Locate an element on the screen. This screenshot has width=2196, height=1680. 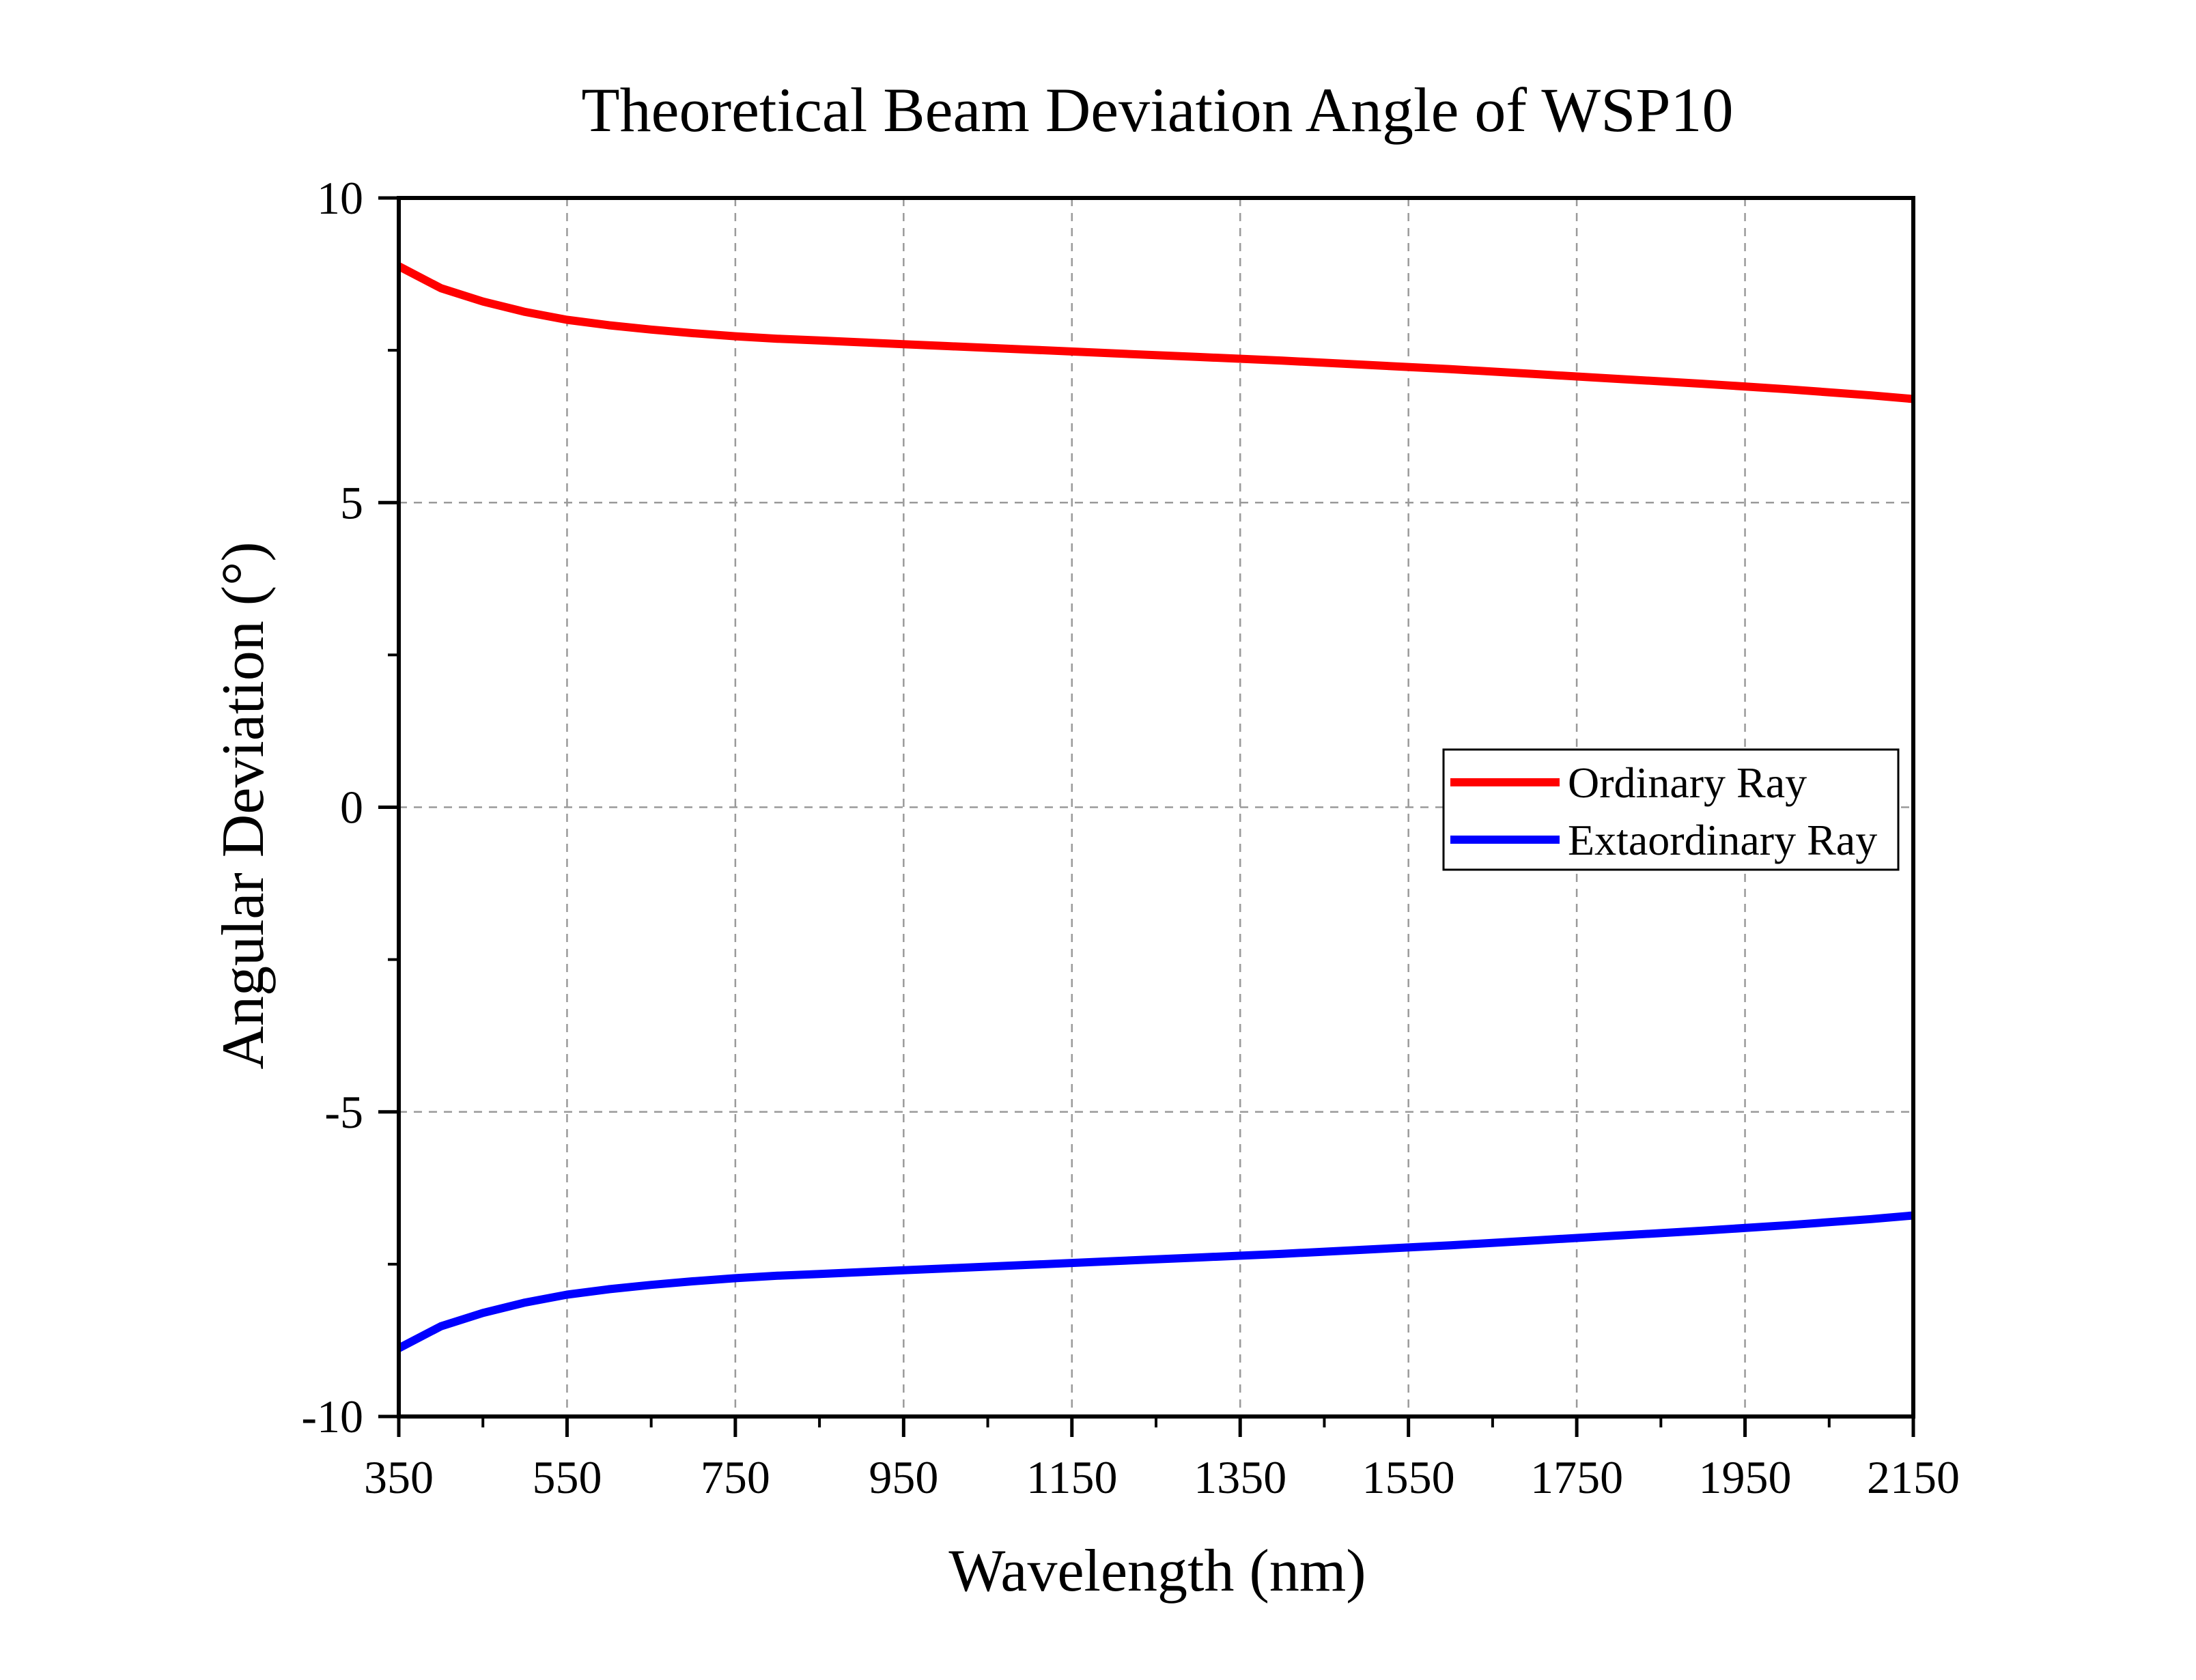
x-tick-label: 1750 is located at coordinates (1577, 1477).